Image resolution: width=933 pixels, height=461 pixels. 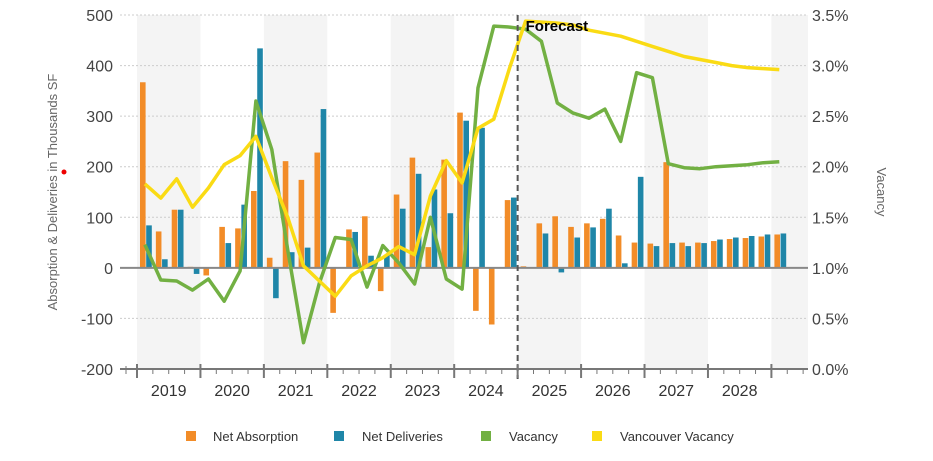 What do you see at coordinates (99, 16) in the screenshot?
I see `y-tick-label: 500` at bounding box center [99, 16].